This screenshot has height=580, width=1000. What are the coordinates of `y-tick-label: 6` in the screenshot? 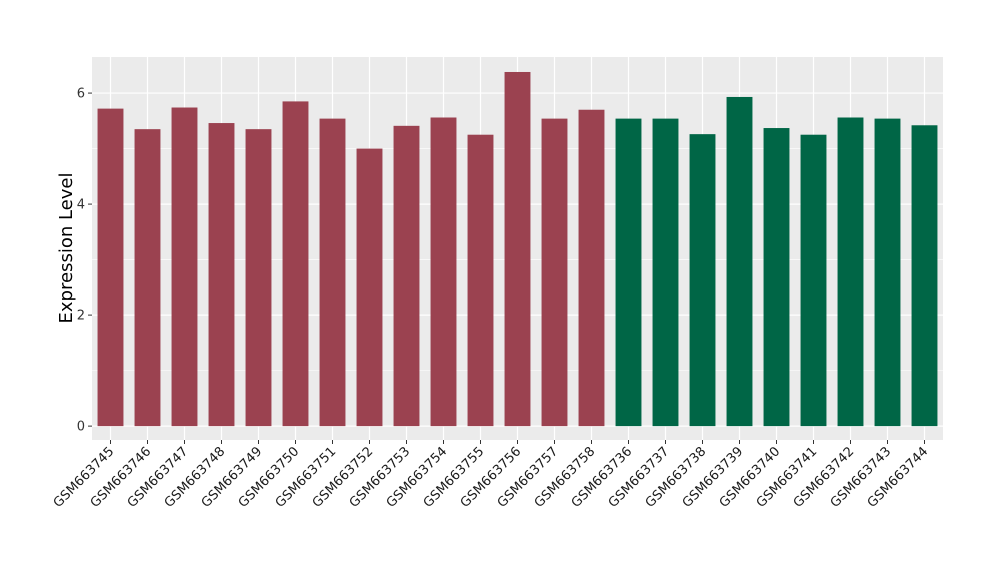 It's located at (81, 94).